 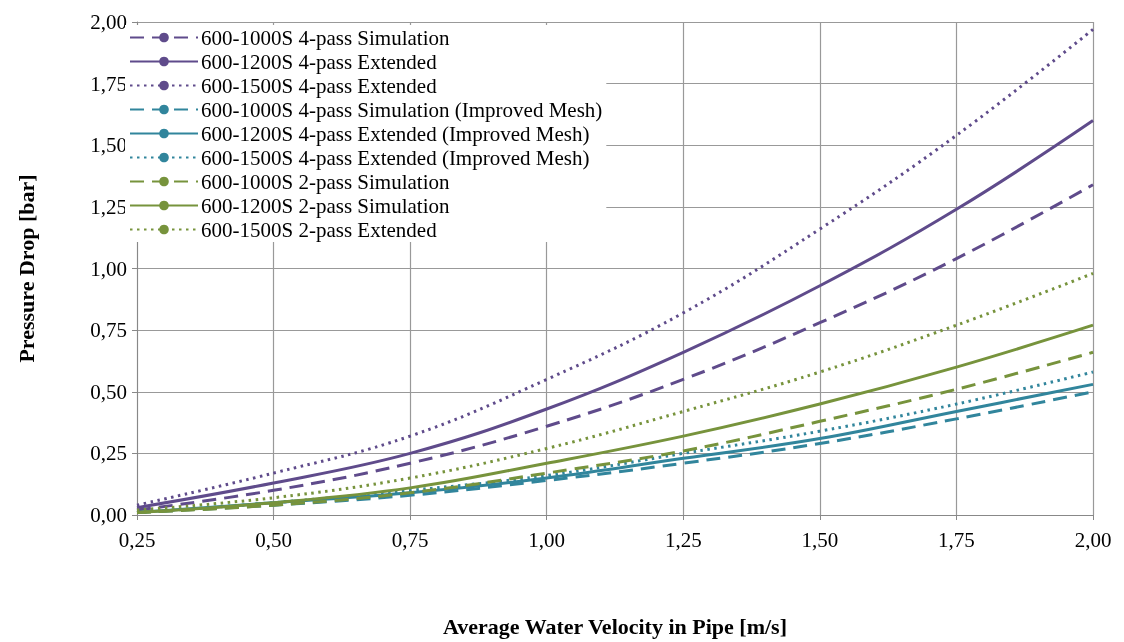 What do you see at coordinates (395, 157) in the screenshot?
I see `legend-label: 600-1500S 4-pass Extended (Improved Mesh)` at bounding box center [395, 157].